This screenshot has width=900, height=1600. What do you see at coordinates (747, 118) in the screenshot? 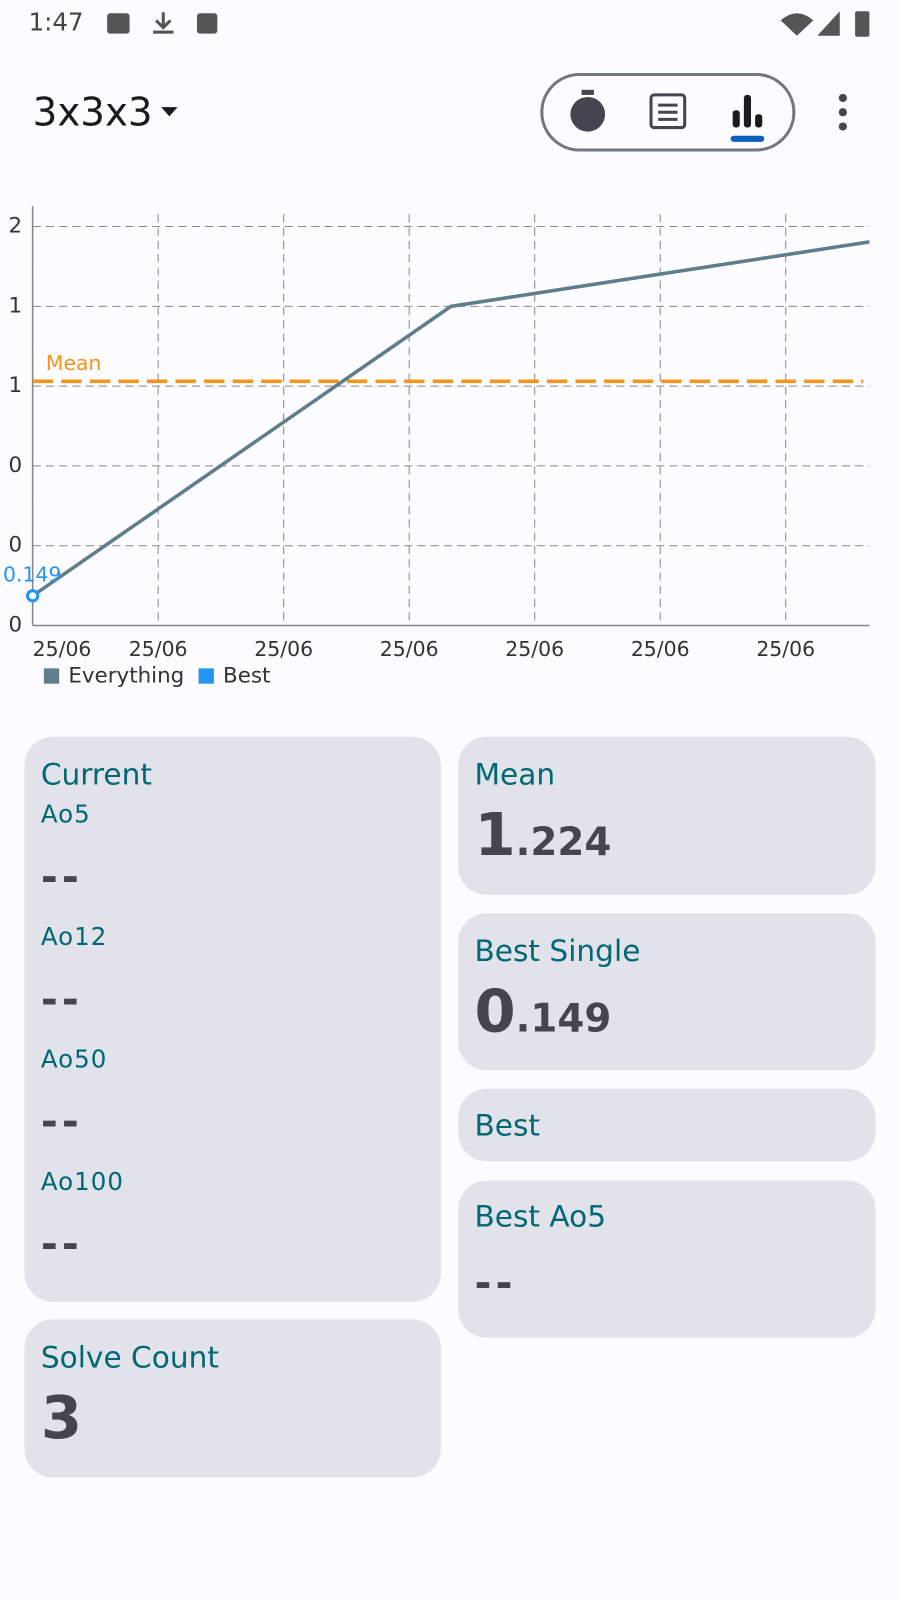
I see `stats-tab` at bounding box center [747, 118].